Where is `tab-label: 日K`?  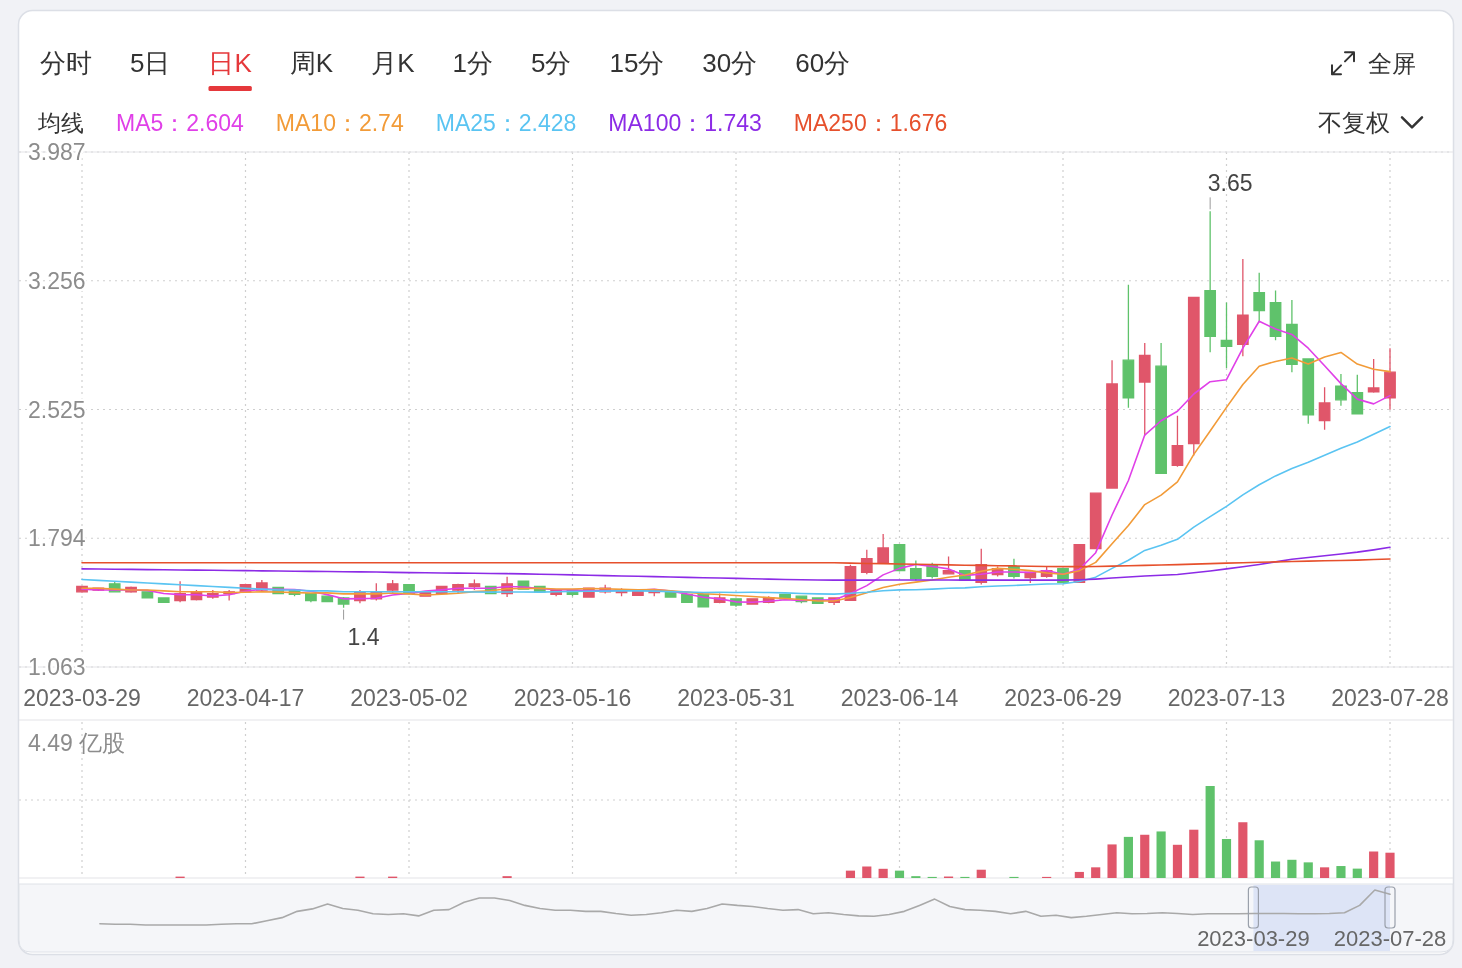
tab-label: 日K is located at coordinates (230, 63).